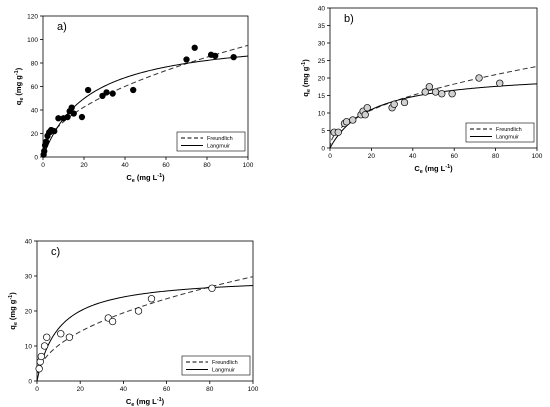  Describe the element at coordinates (62, 27) in the screenshot. I see `panel-label: a)` at that location.